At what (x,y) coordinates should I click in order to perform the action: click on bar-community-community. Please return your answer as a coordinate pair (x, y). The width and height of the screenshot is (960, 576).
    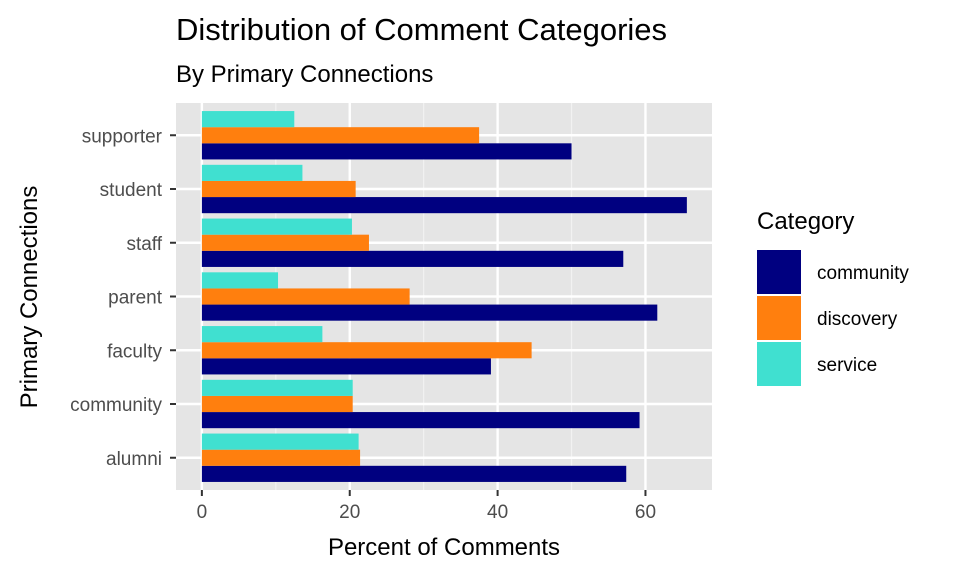
    Looking at the image, I should click on (420, 420).